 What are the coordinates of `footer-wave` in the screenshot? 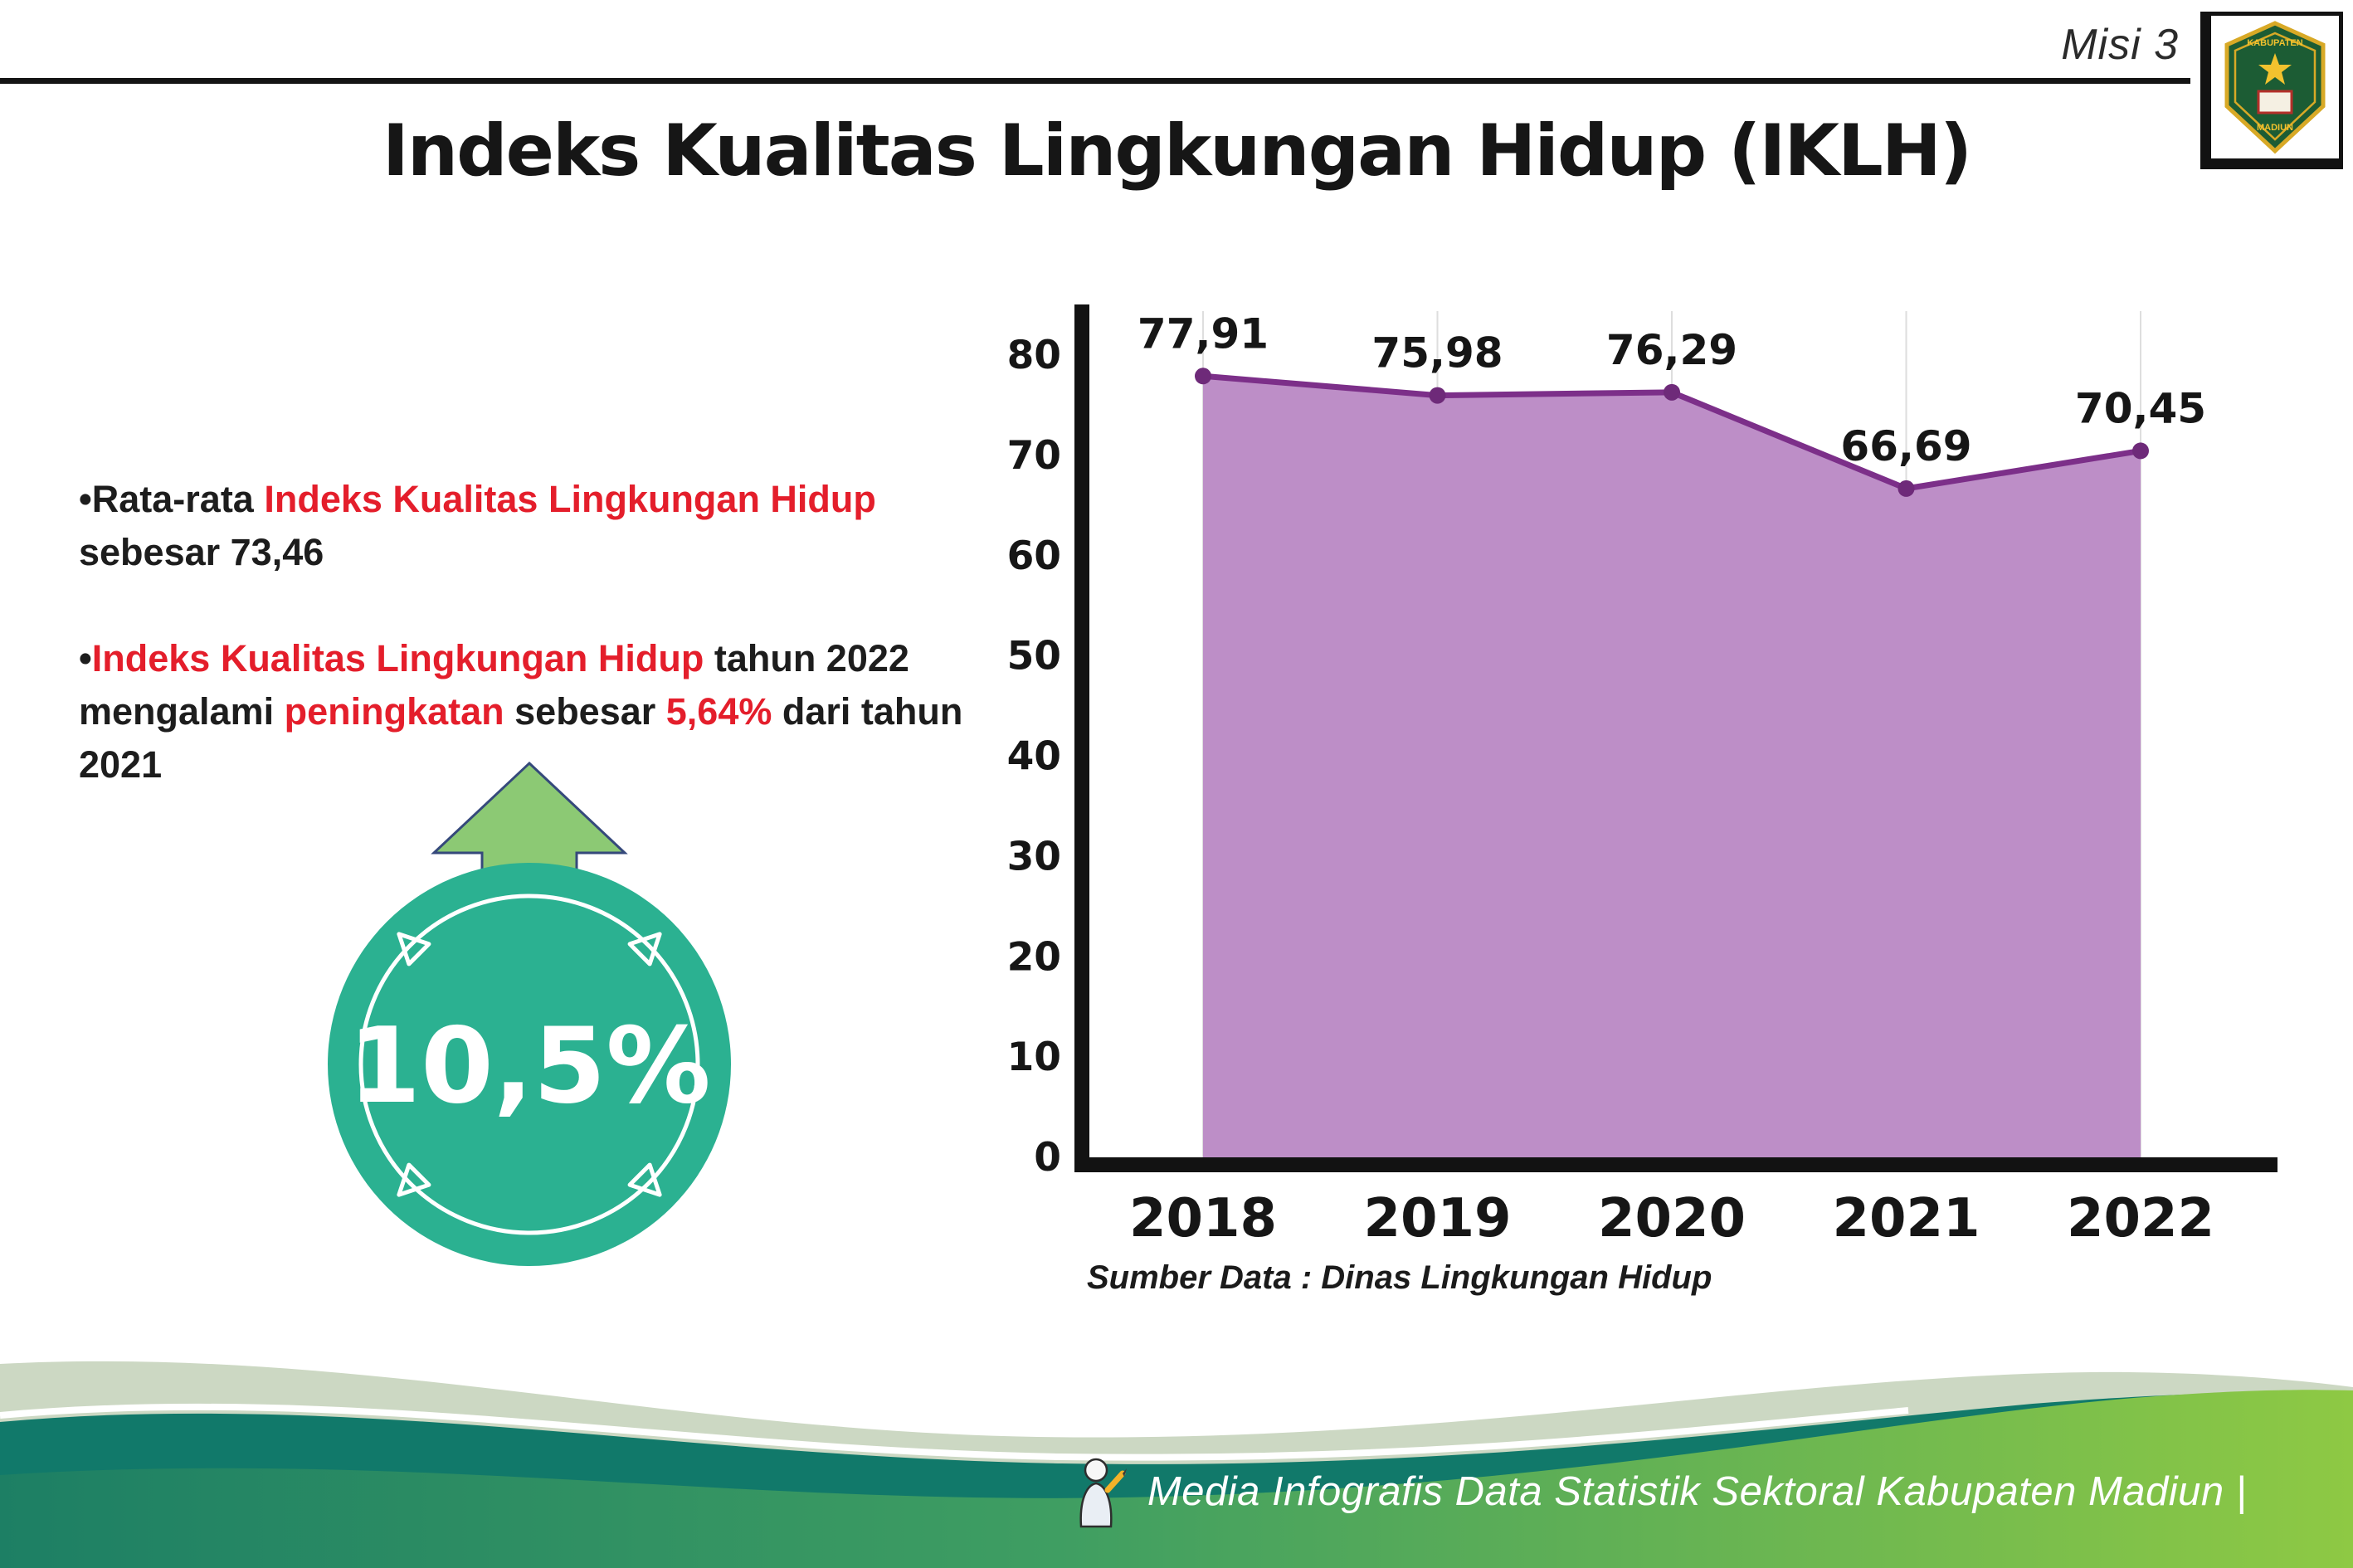 It's located at (1176, 1464).